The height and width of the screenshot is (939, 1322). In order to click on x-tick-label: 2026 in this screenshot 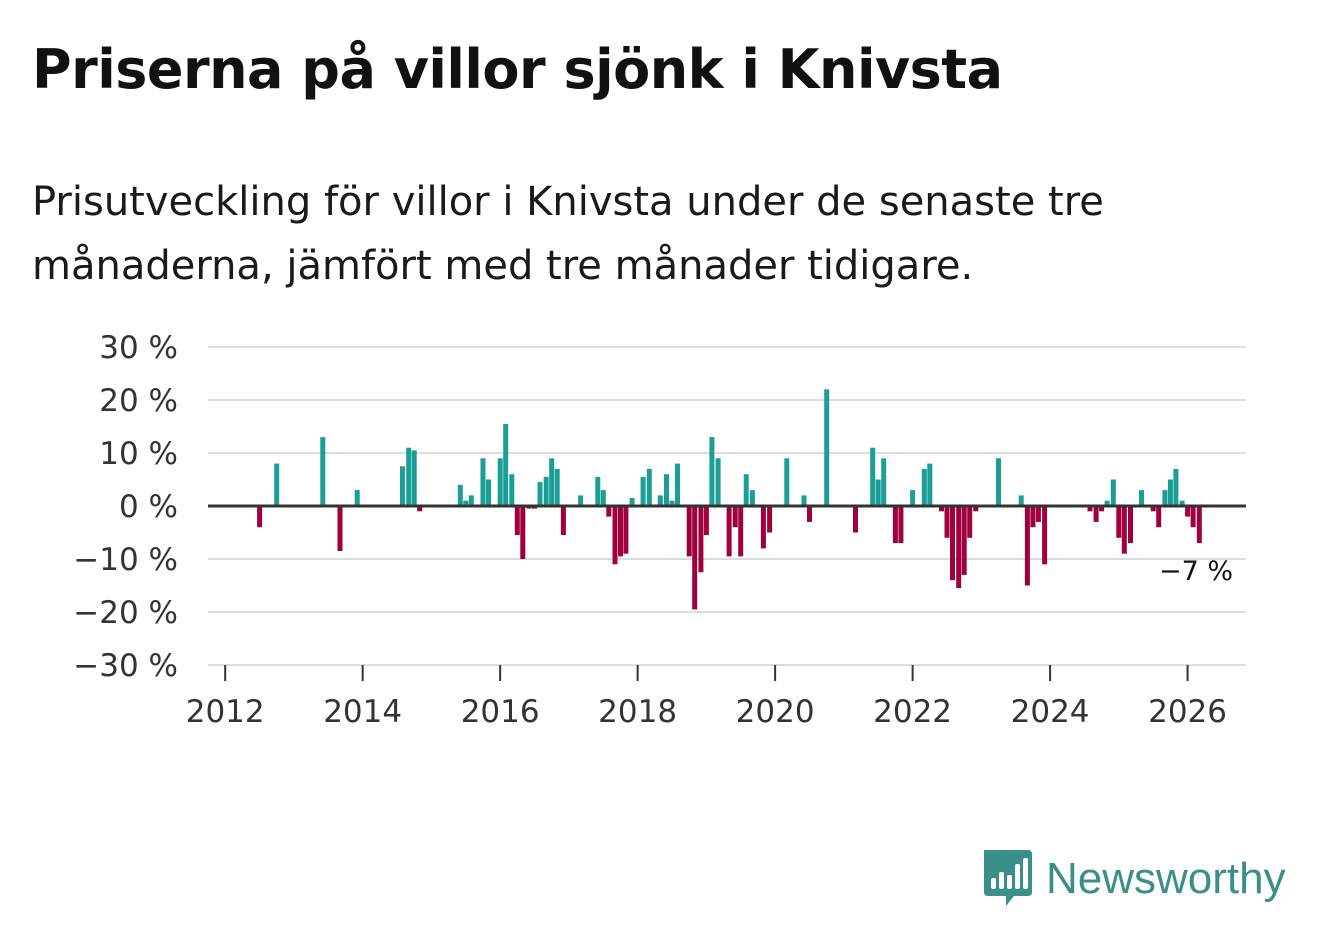, I will do `click(1187, 712)`.